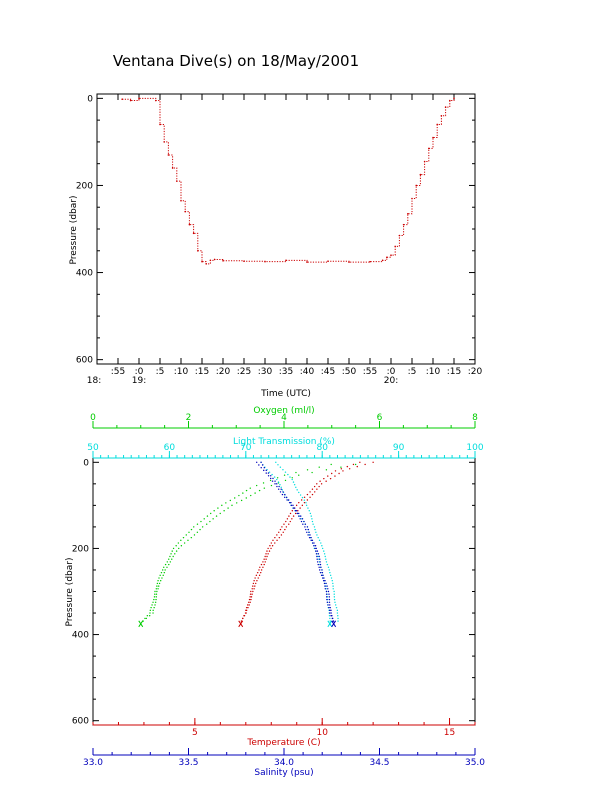  I want to click on top-x-tick-label: :0, so click(139, 372).